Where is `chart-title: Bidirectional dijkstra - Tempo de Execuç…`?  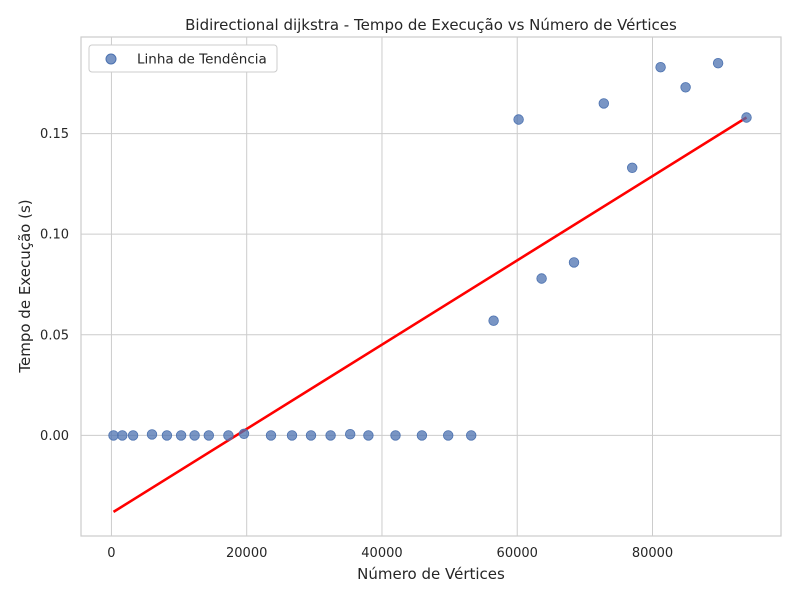 chart-title: Bidirectional dijkstra - Tempo de Execuç… is located at coordinates (431, 25).